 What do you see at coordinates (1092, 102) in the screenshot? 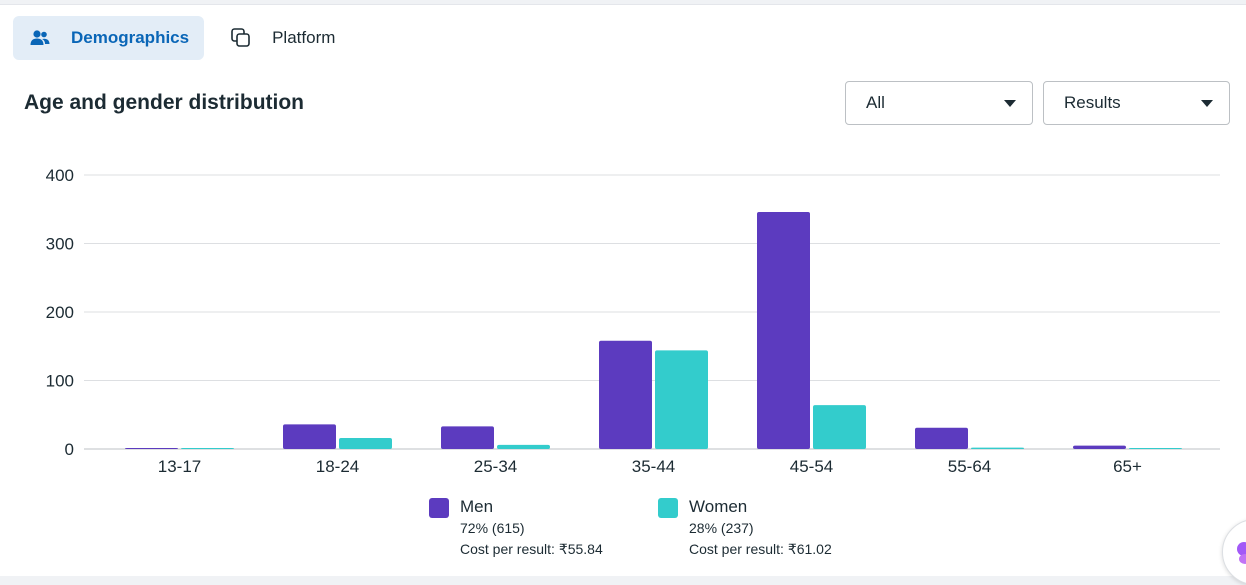
I see `metric-dropdown-value: Results` at bounding box center [1092, 102].